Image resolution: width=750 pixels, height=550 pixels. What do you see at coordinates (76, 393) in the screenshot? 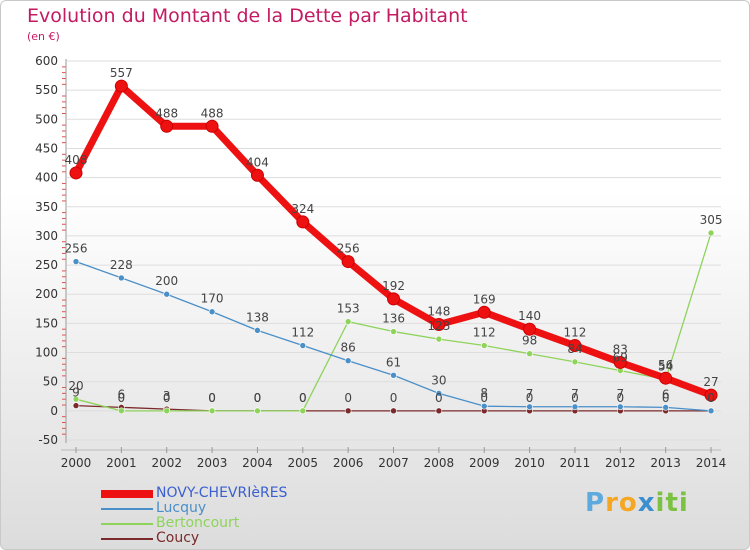
I see `data-label: 9` at bounding box center [76, 393].